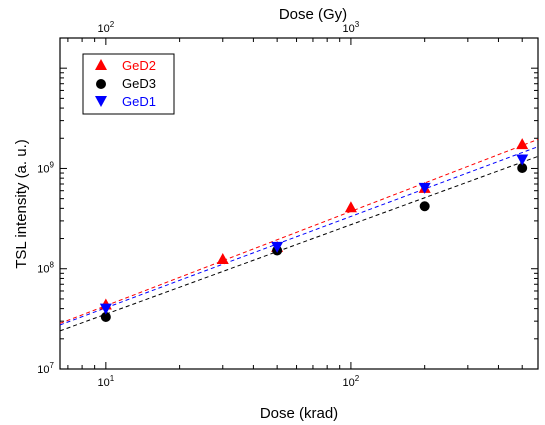  I want to click on y-tick-label: 10⁸, so click(45, 268).